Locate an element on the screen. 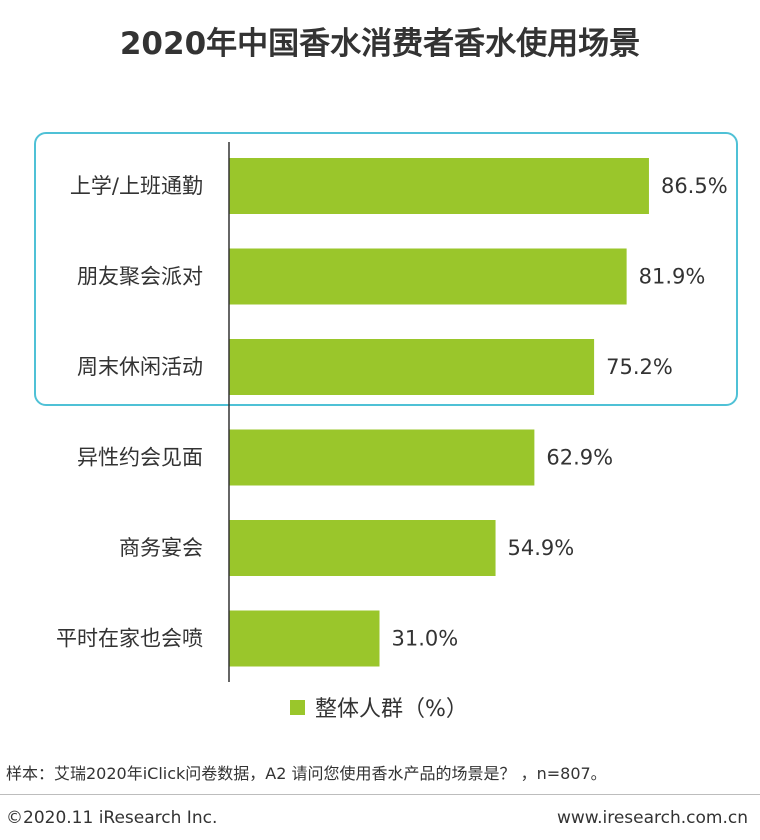 Image resolution: width=760 pixels, height=840 pixels. website: www.iresearch.com.cn is located at coordinates (652, 818).